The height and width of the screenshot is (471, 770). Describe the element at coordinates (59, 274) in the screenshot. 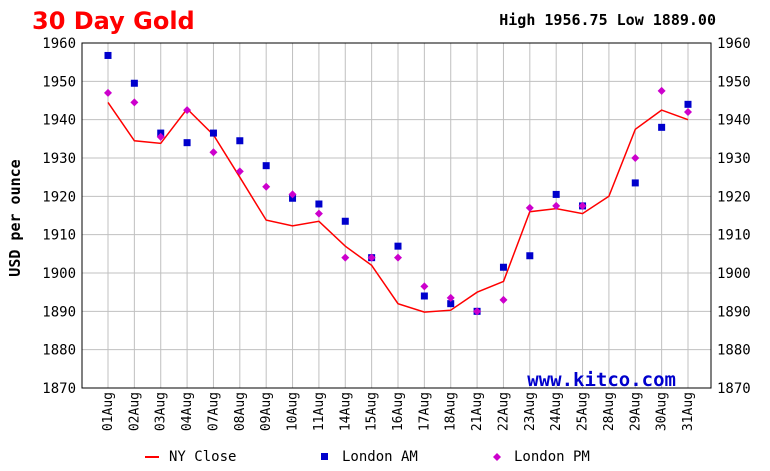

I see `y-tick-label: 1900` at that location.